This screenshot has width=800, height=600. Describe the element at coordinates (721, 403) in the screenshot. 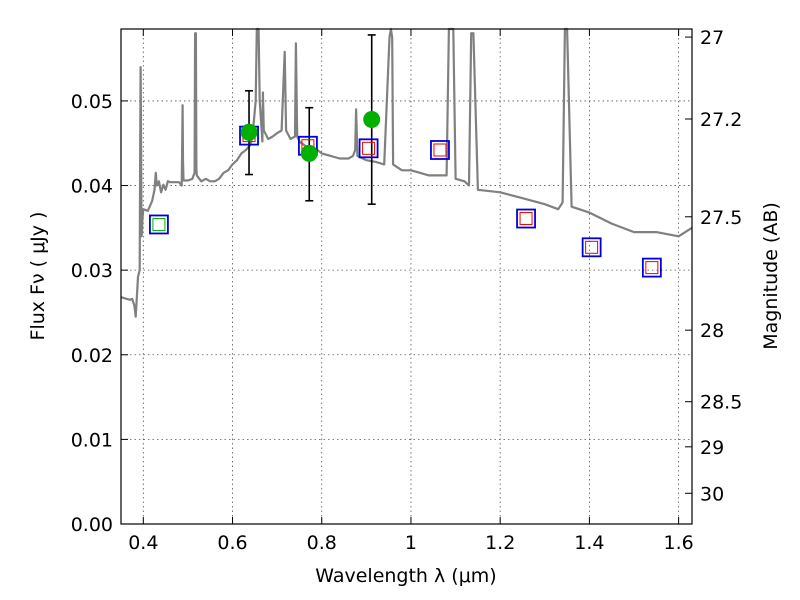

I see `right-tick-label: 28.5` at that location.